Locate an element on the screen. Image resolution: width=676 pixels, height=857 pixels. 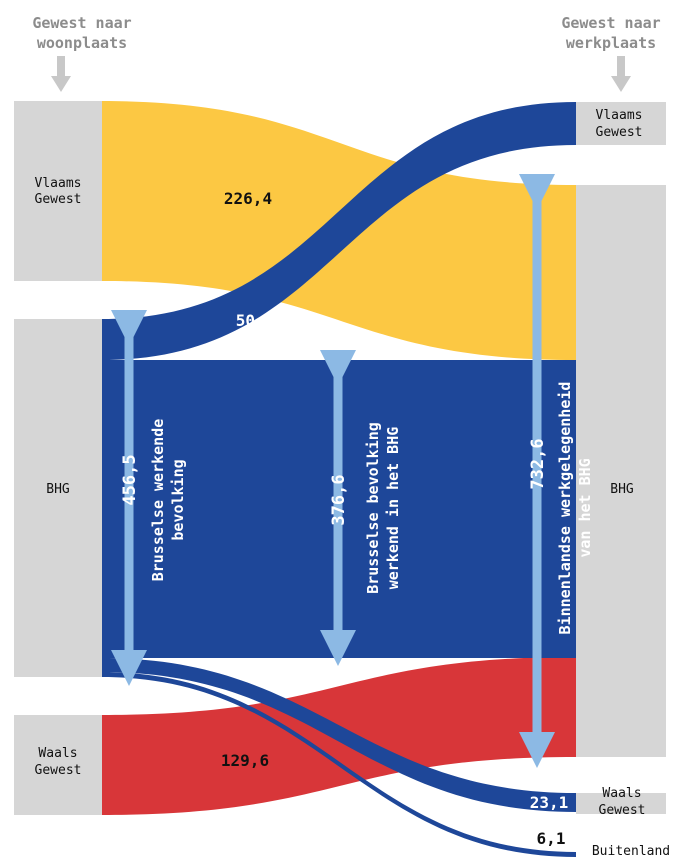
value-waals-to-bhg: 129,6 is located at coordinates (245, 760).